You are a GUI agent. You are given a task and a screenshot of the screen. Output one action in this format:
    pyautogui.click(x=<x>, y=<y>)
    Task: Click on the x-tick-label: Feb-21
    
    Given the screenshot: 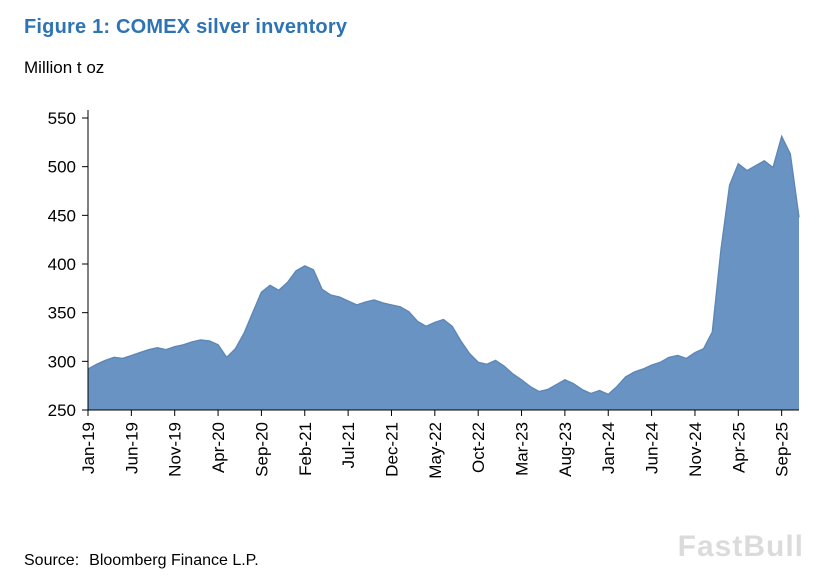 What is the action you would take?
    pyautogui.click(x=305, y=449)
    